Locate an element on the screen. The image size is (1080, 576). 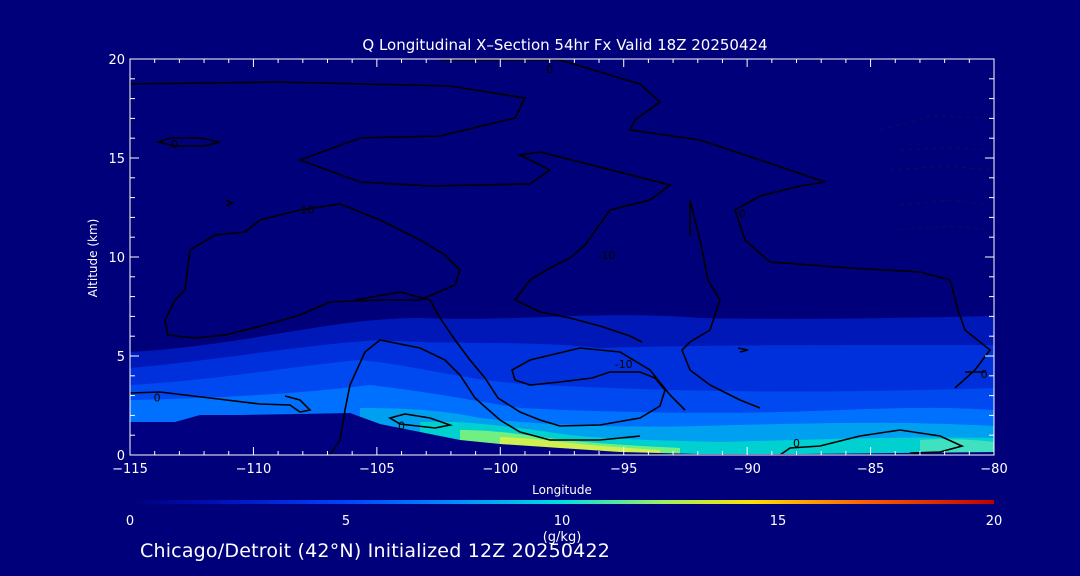
x-tick-label: −95 is located at coordinates (623, 469).